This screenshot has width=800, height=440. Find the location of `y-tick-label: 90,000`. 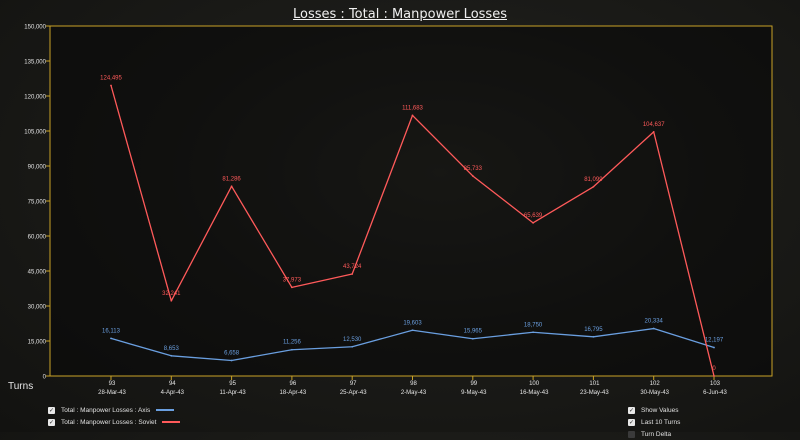

y-tick-label: 90,000 is located at coordinates (37, 168).